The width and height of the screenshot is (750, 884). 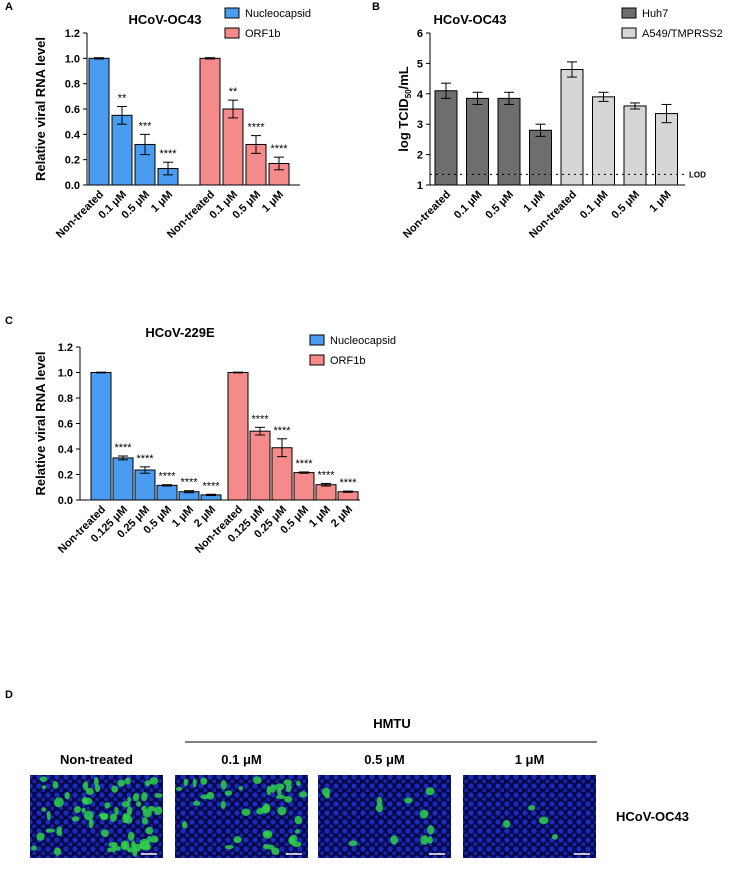 What do you see at coordinates (347, 361) in the screenshot?
I see `legend-label: ORF1b` at bounding box center [347, 361].